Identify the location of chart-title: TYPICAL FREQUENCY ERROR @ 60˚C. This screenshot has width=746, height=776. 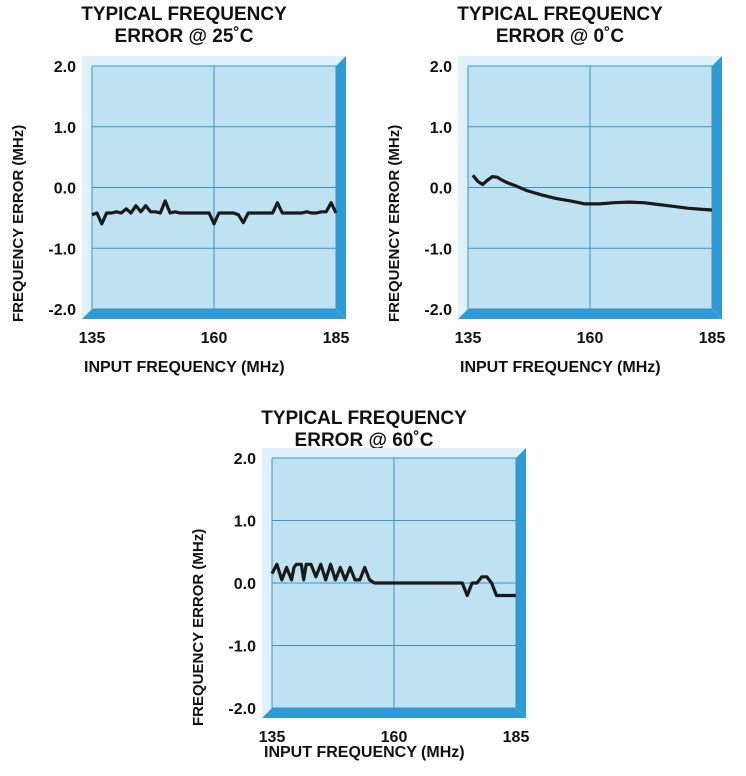
(364, 429).